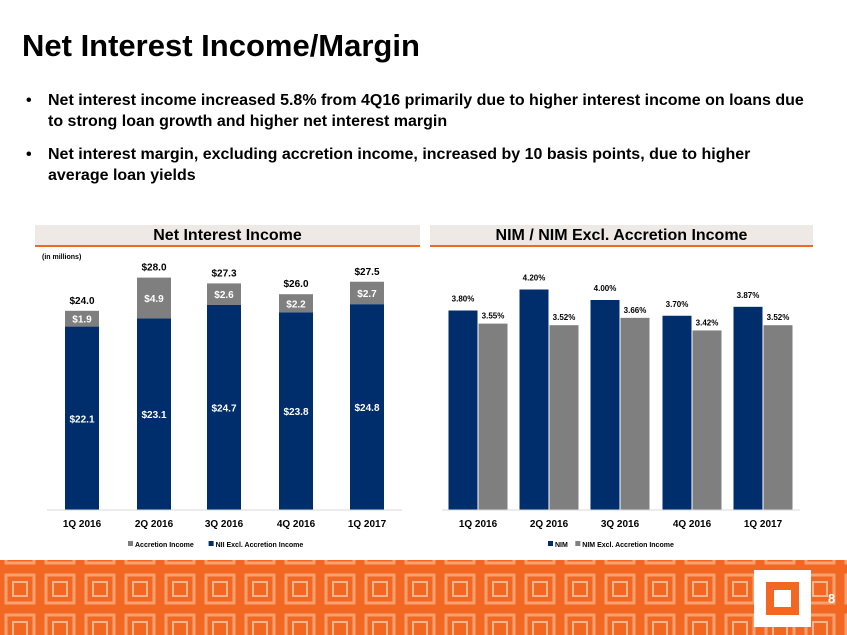 The image size is (847, 635). I want to click on data-label-nim: 4.20%, so click(534, 278).